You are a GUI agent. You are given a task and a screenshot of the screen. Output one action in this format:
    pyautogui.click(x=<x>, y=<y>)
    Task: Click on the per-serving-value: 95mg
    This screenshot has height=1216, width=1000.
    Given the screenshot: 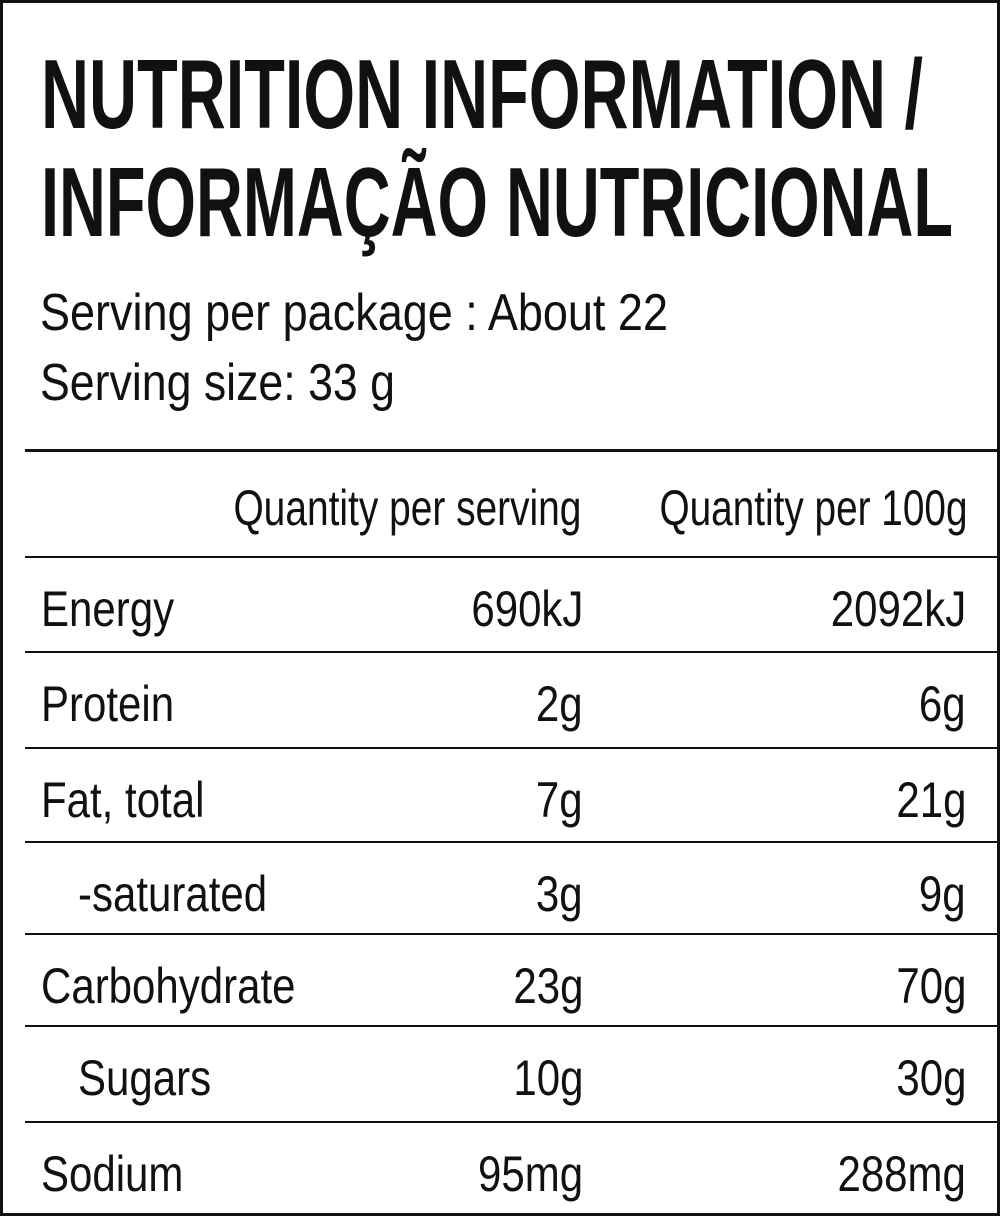 What is the action you would take?
    pyautogui.click(x=530, y=1174)
    